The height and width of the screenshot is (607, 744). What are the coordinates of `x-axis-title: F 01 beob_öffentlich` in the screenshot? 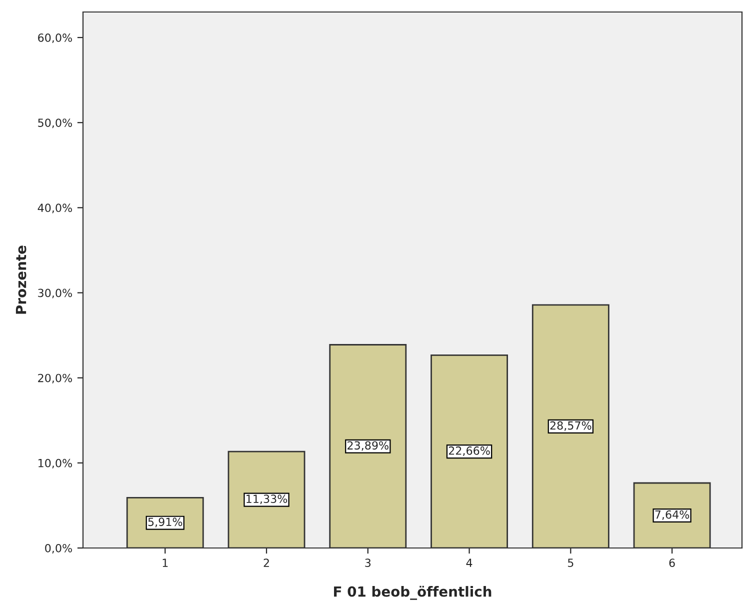 It's located at (413, 593).